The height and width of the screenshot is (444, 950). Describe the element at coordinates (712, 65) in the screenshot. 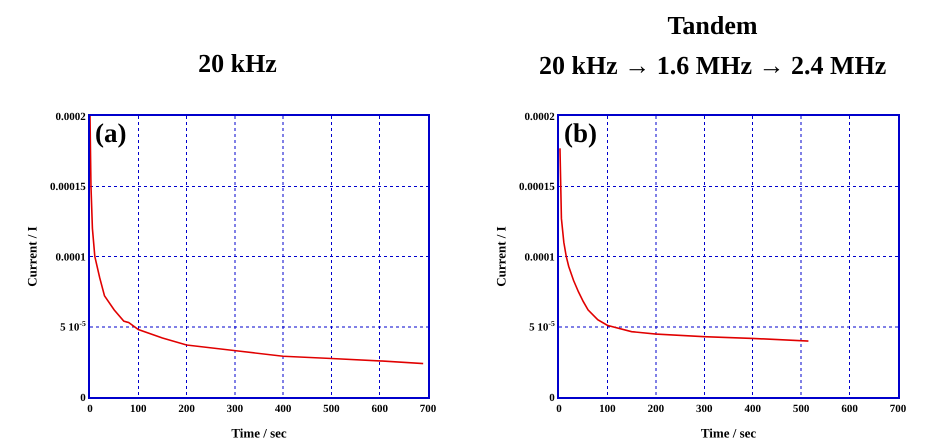

I see `chart-subtitle: 20 kHz → 1.6 MHz → 2.4 MHz` at that location.